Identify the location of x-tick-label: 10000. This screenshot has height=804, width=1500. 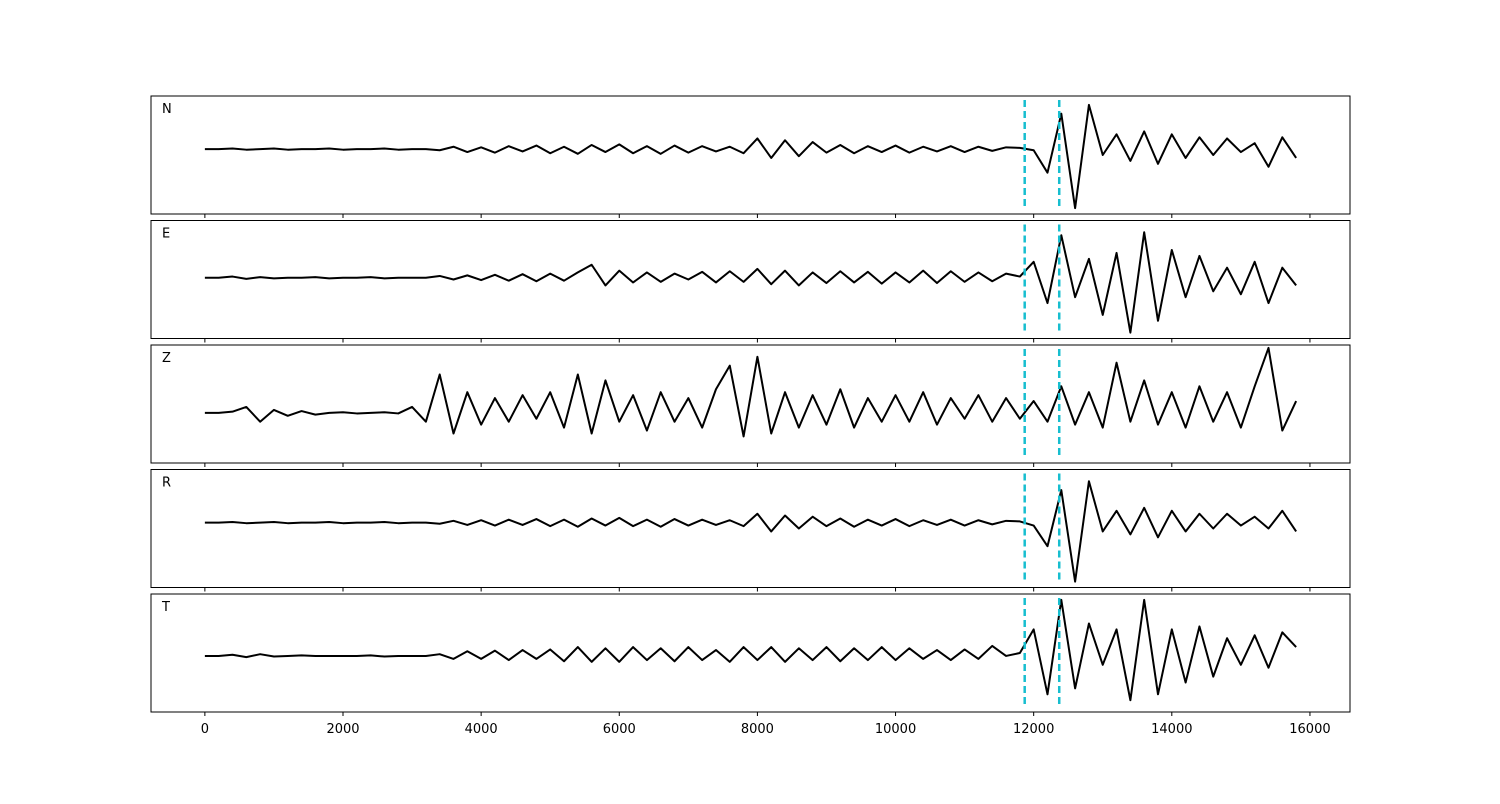
(895, 729).